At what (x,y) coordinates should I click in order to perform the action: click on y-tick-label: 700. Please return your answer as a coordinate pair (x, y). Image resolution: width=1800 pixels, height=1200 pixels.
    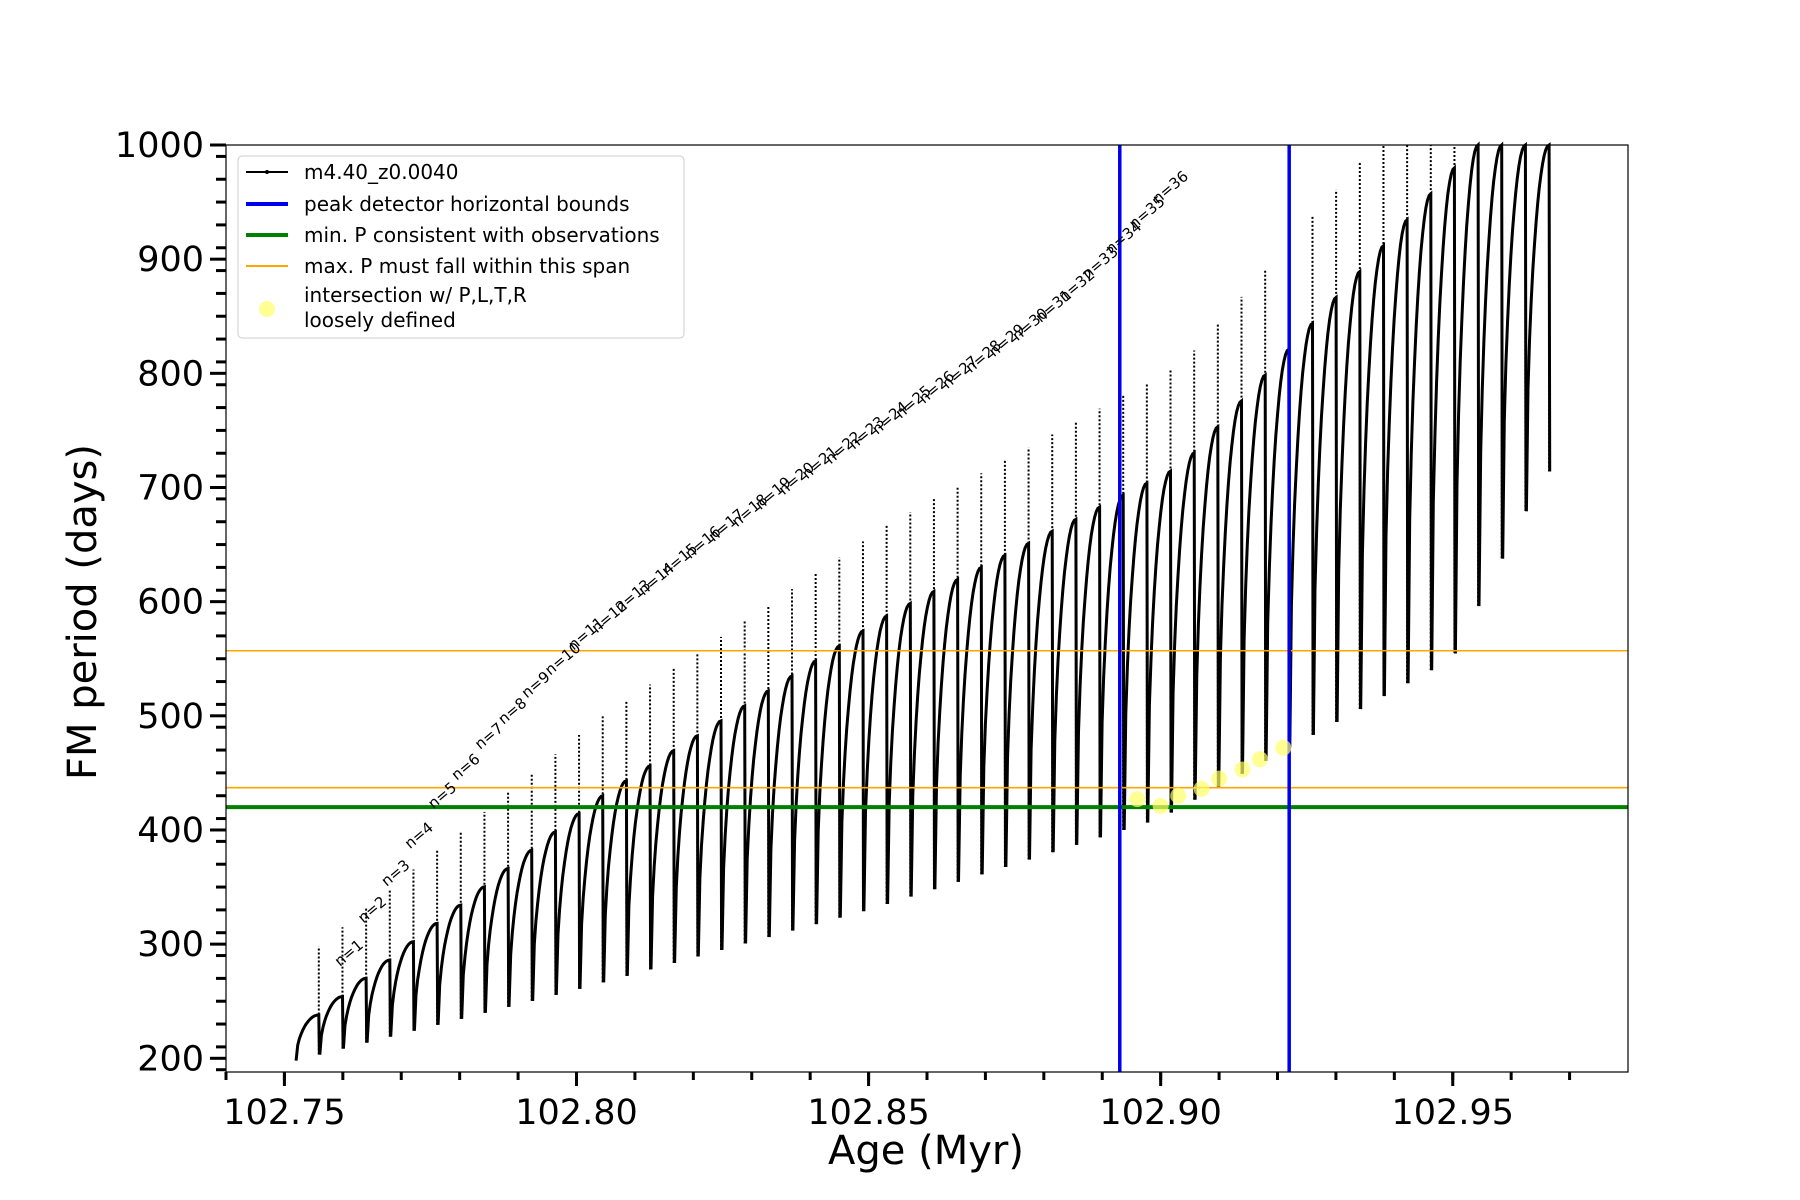
    Looking at the image, I should click on (170, 488).